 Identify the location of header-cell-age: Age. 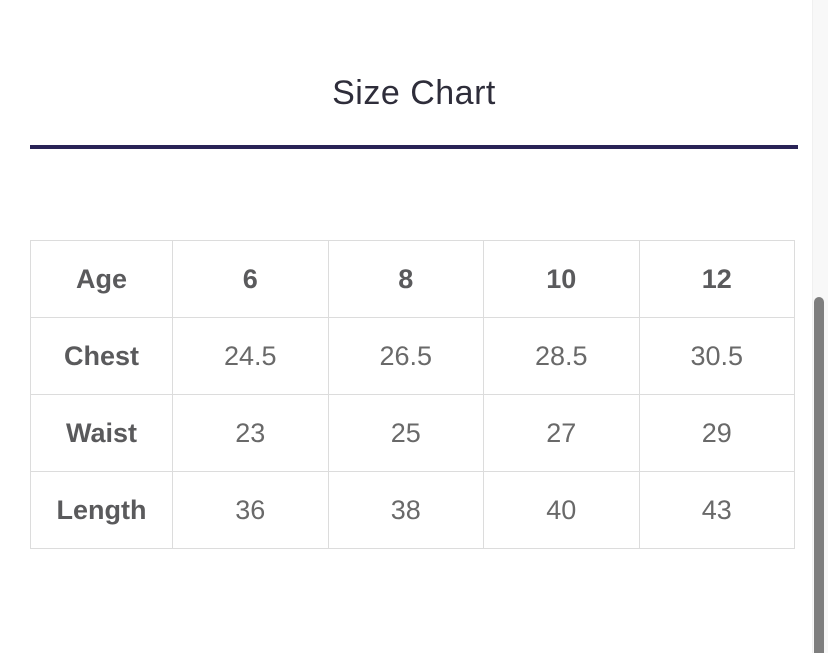
(101, 279).